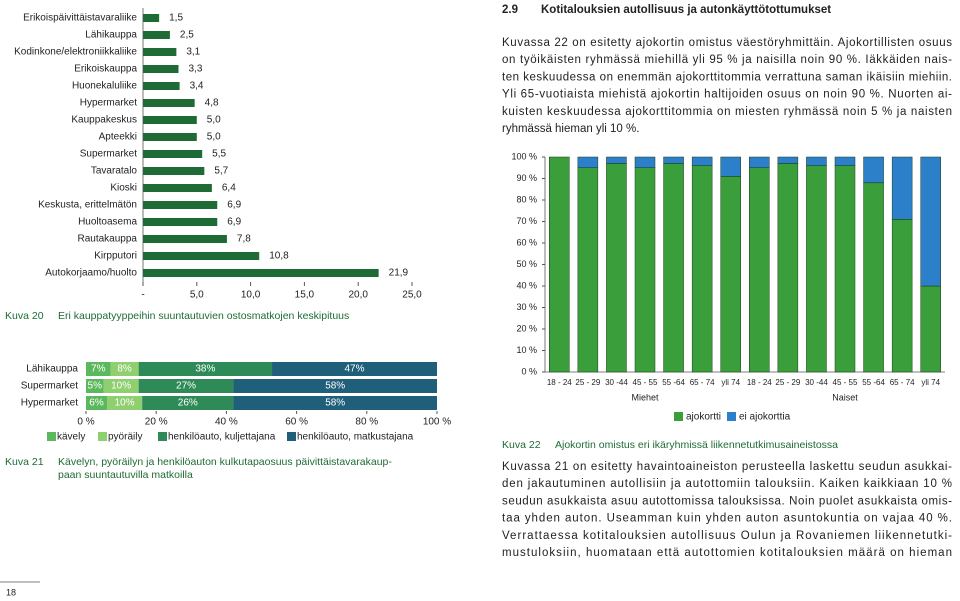  I want to click on value-label: 58%, so click(335, 403).